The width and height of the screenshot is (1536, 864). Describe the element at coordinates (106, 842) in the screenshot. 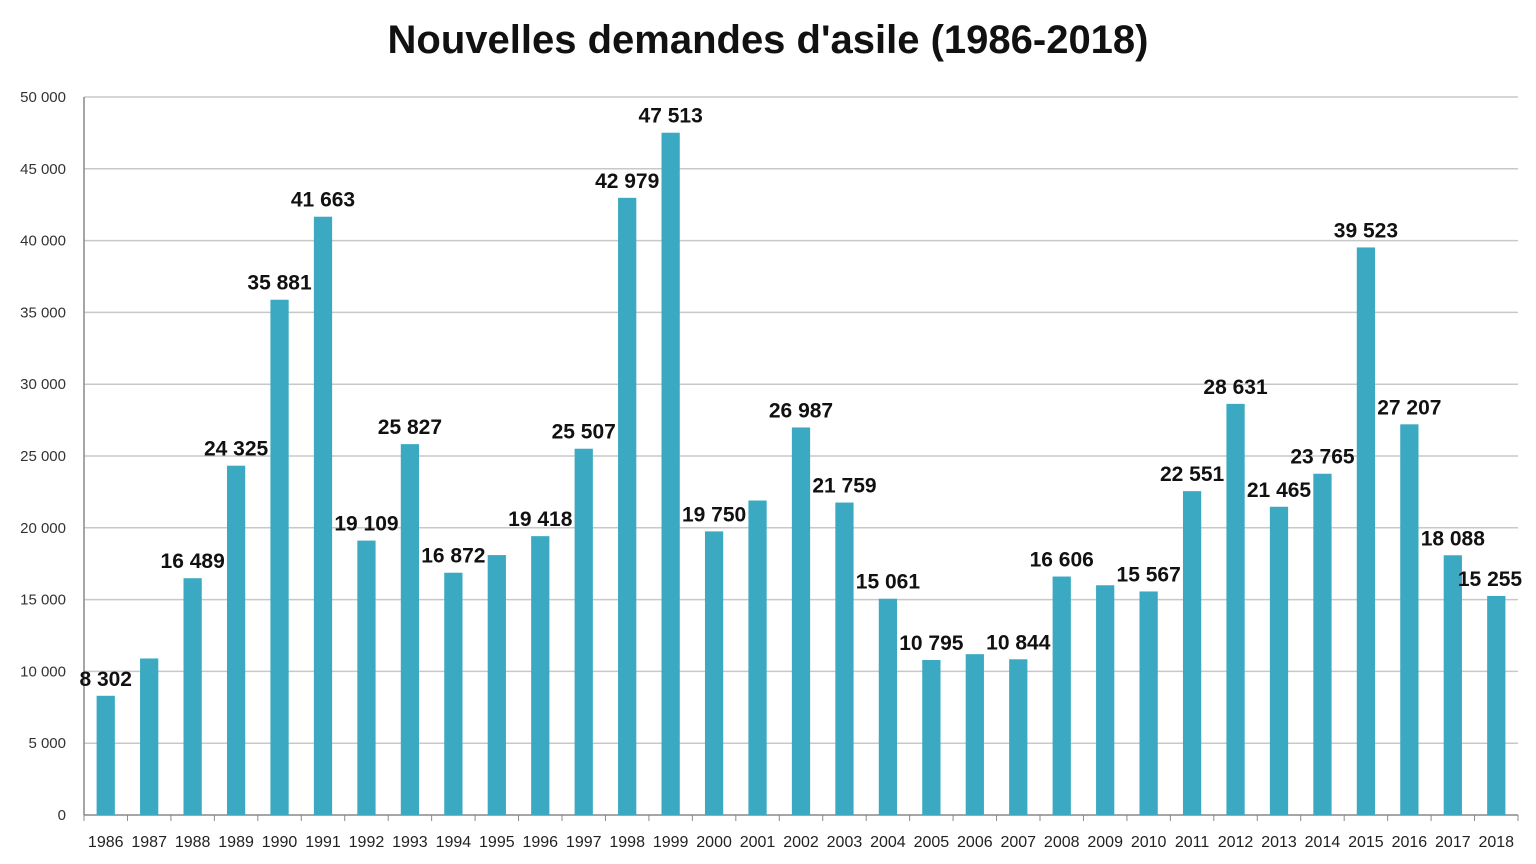

I see `x-tick-label: 1986` at that location.